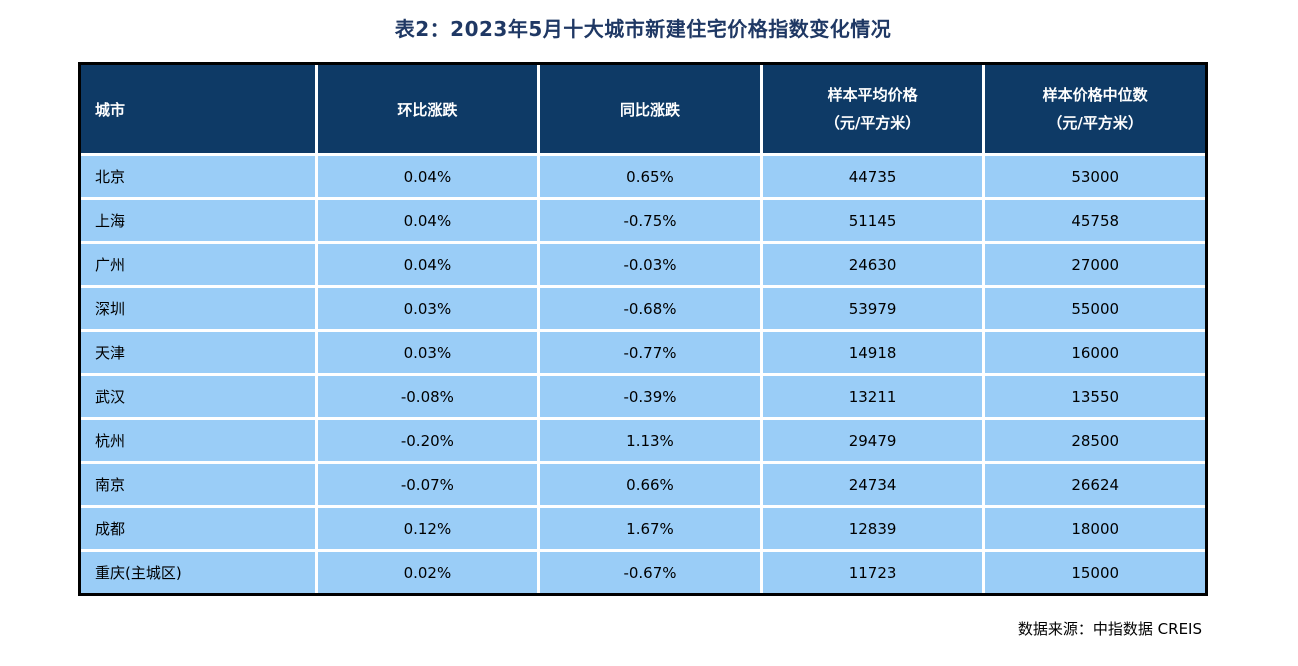  I want to click on cell-avg-price: 44735, so click(872, 176).